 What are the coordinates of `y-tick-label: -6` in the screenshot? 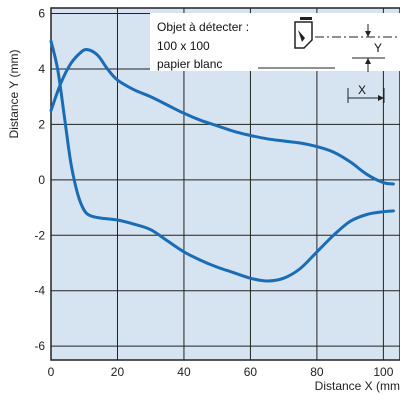 It's located at (39, 346).